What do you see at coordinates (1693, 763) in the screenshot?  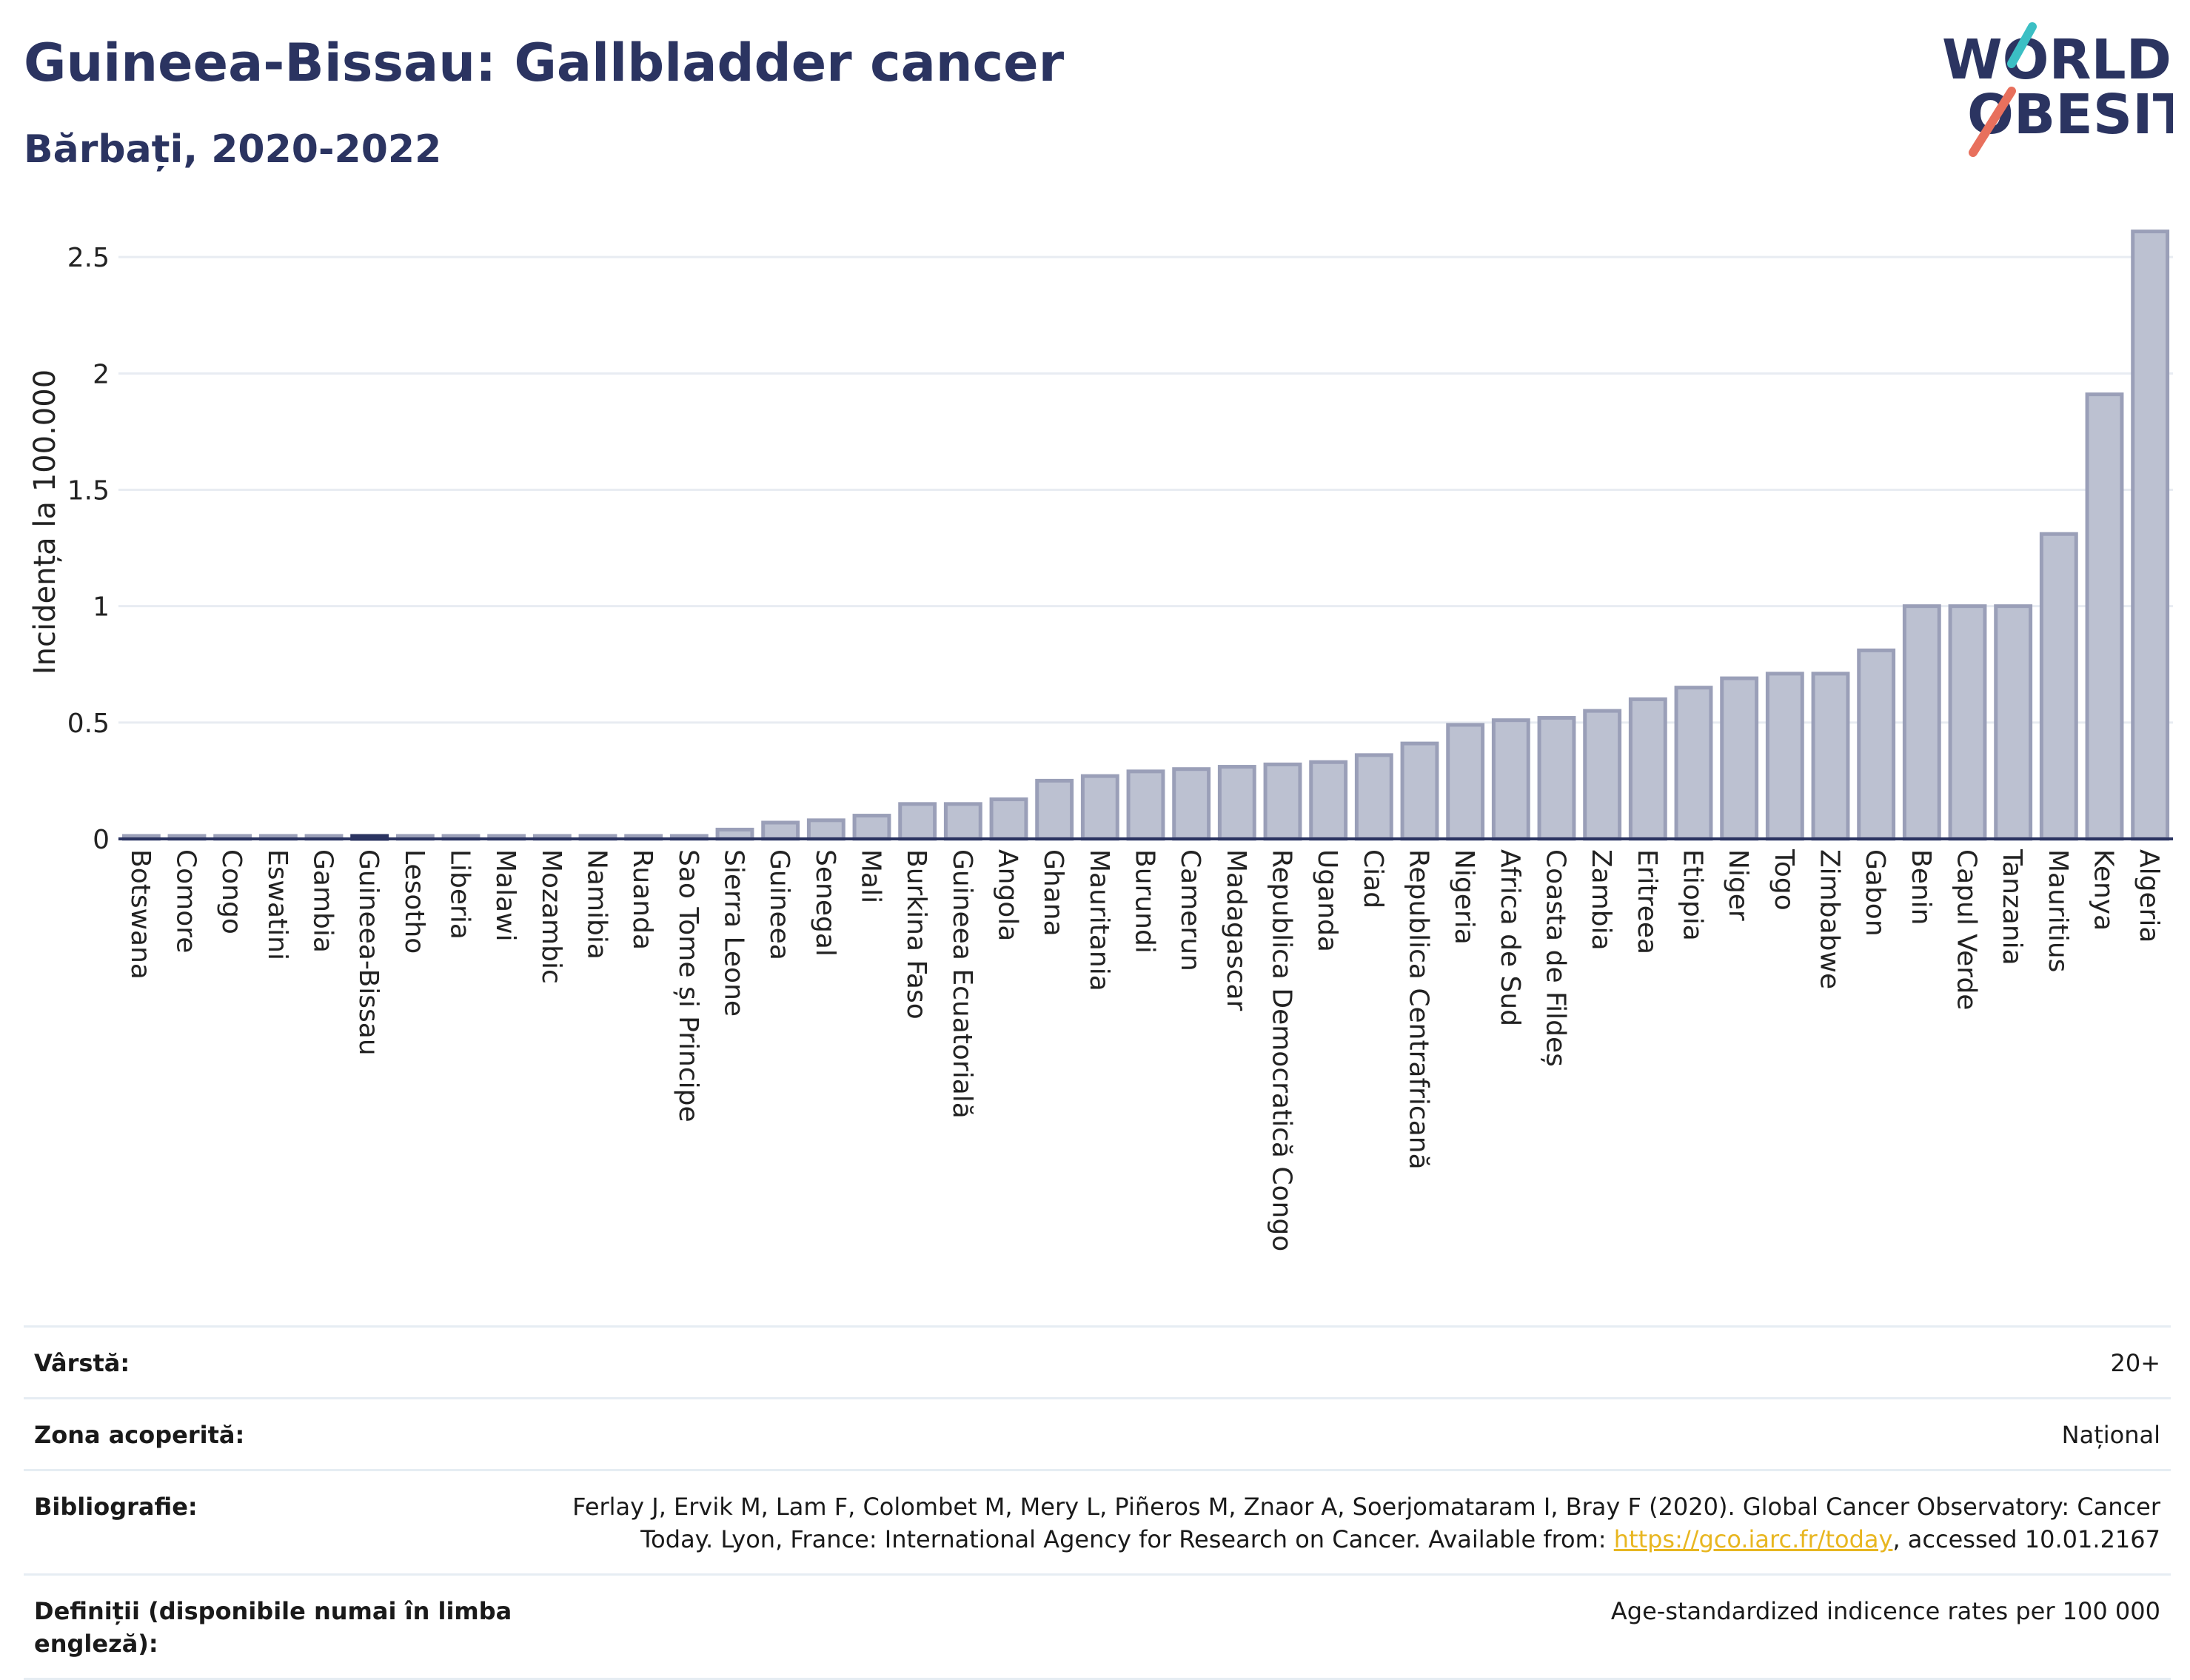 I see `bar-etiopia` at bounding box center [1693, 763].